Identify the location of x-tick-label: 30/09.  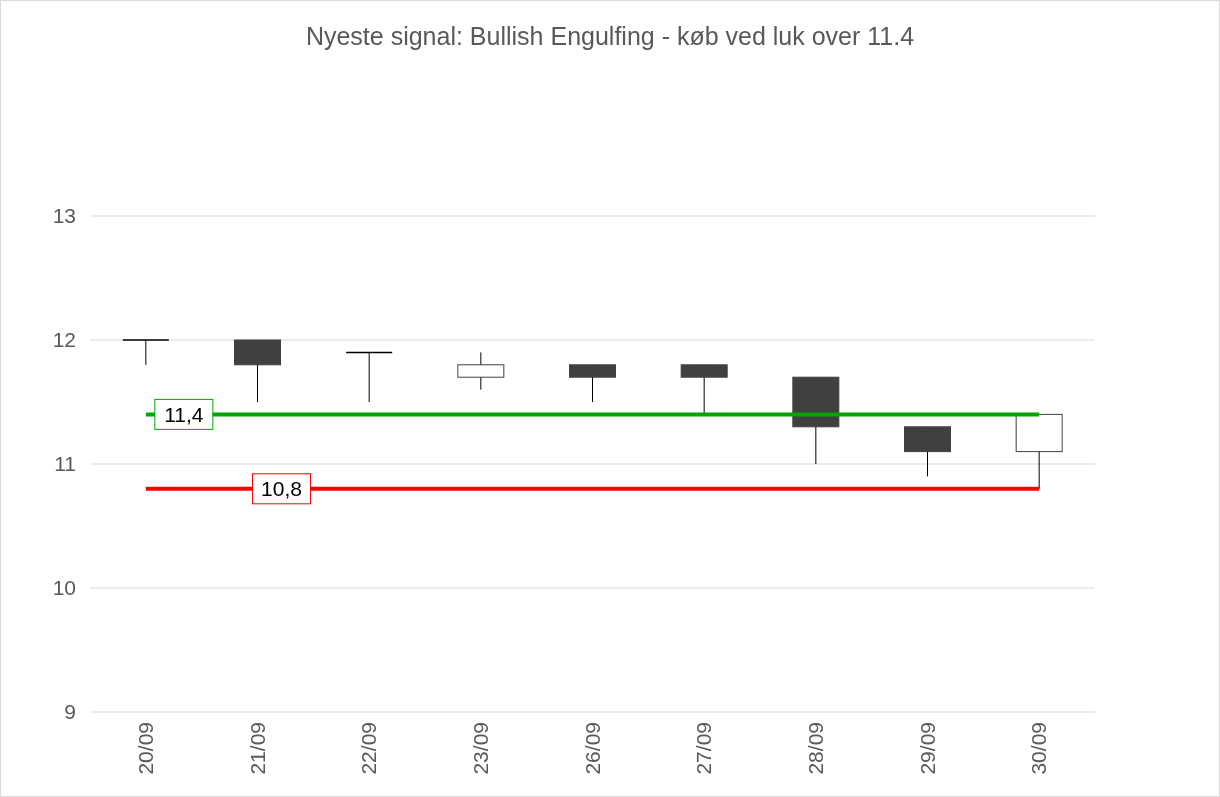
(1039, 748).